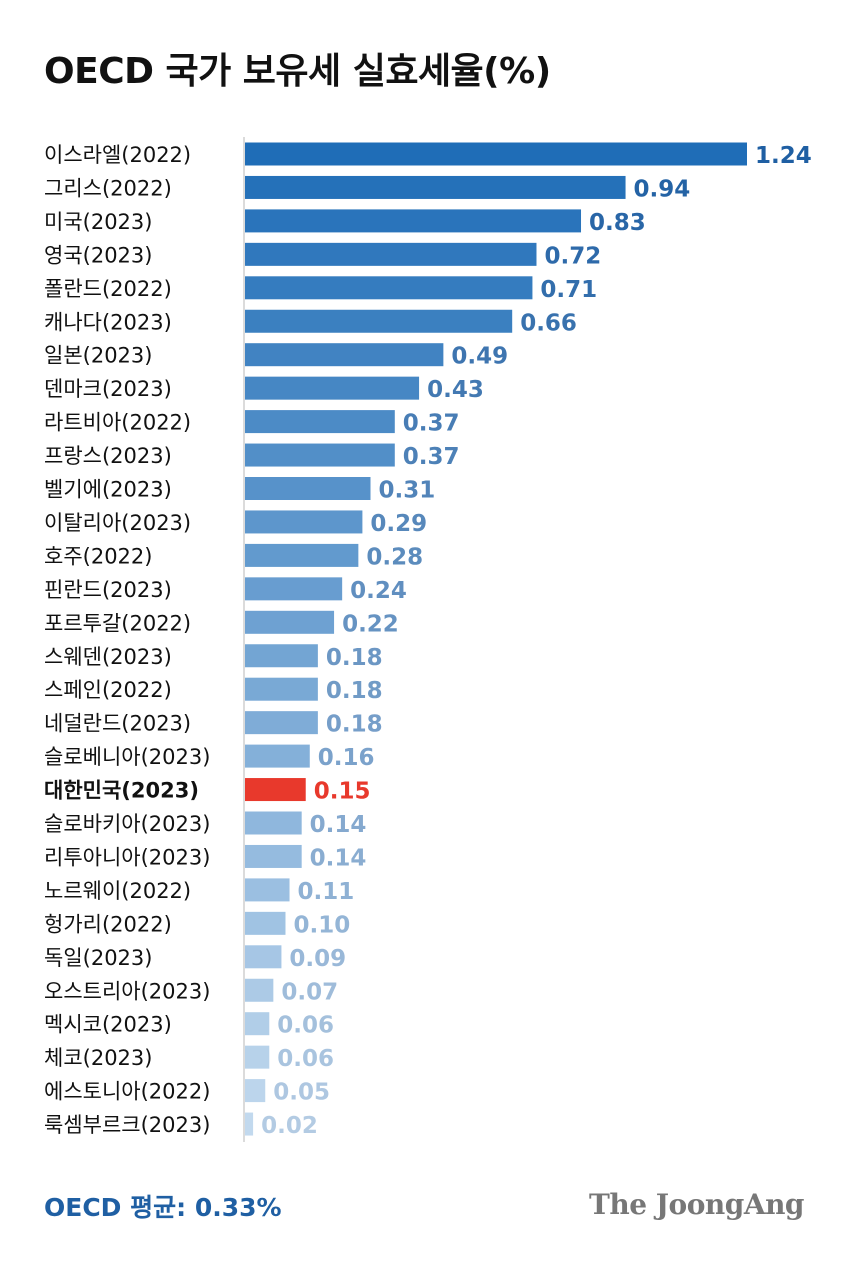 Image resolution: width=848 pixels, height=1264 pixels. What do you see at coordinates (108, 1025) in the screenshot?
I see `category-label: 멕시코(2023)` at bounding box center [108, 1025].